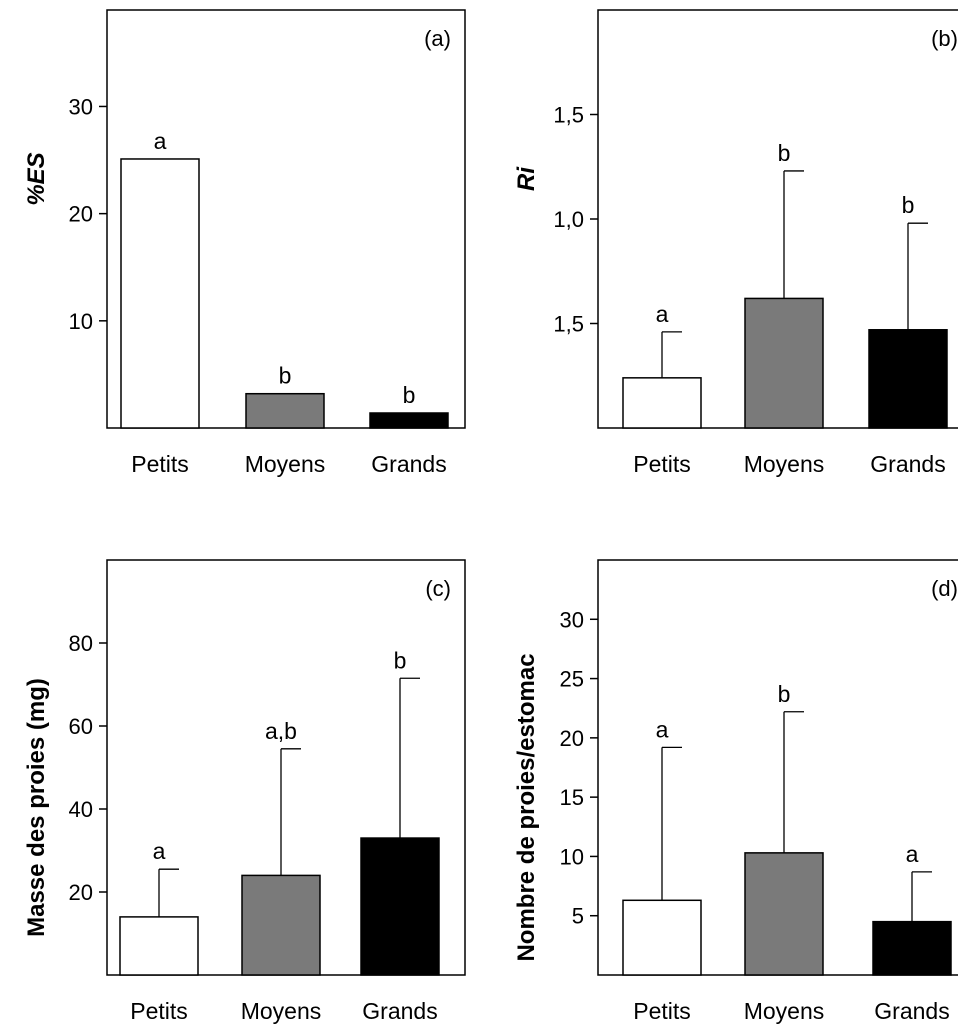  What do you see at coordinates (944, 588) in the screenshot?
I see `panel-label: (d)` at bounding box center [944, 588].